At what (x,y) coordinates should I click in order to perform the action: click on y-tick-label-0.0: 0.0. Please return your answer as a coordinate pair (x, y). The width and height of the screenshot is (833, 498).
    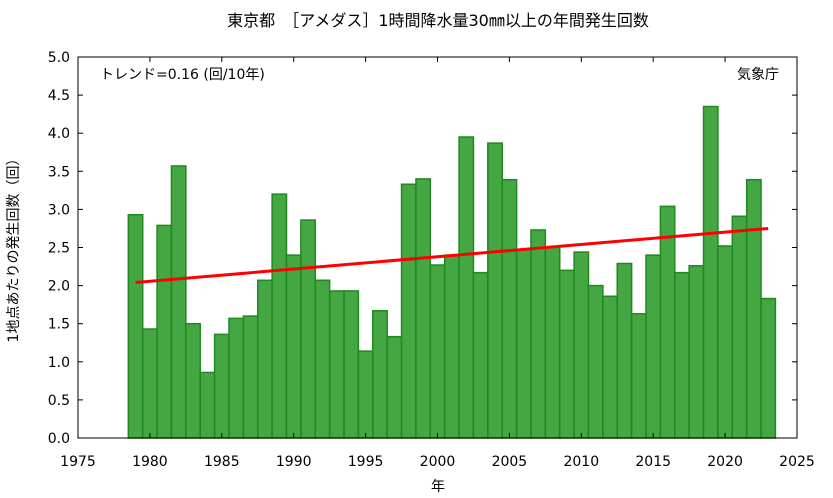
    Looking at the image, I should click on (59, 439).